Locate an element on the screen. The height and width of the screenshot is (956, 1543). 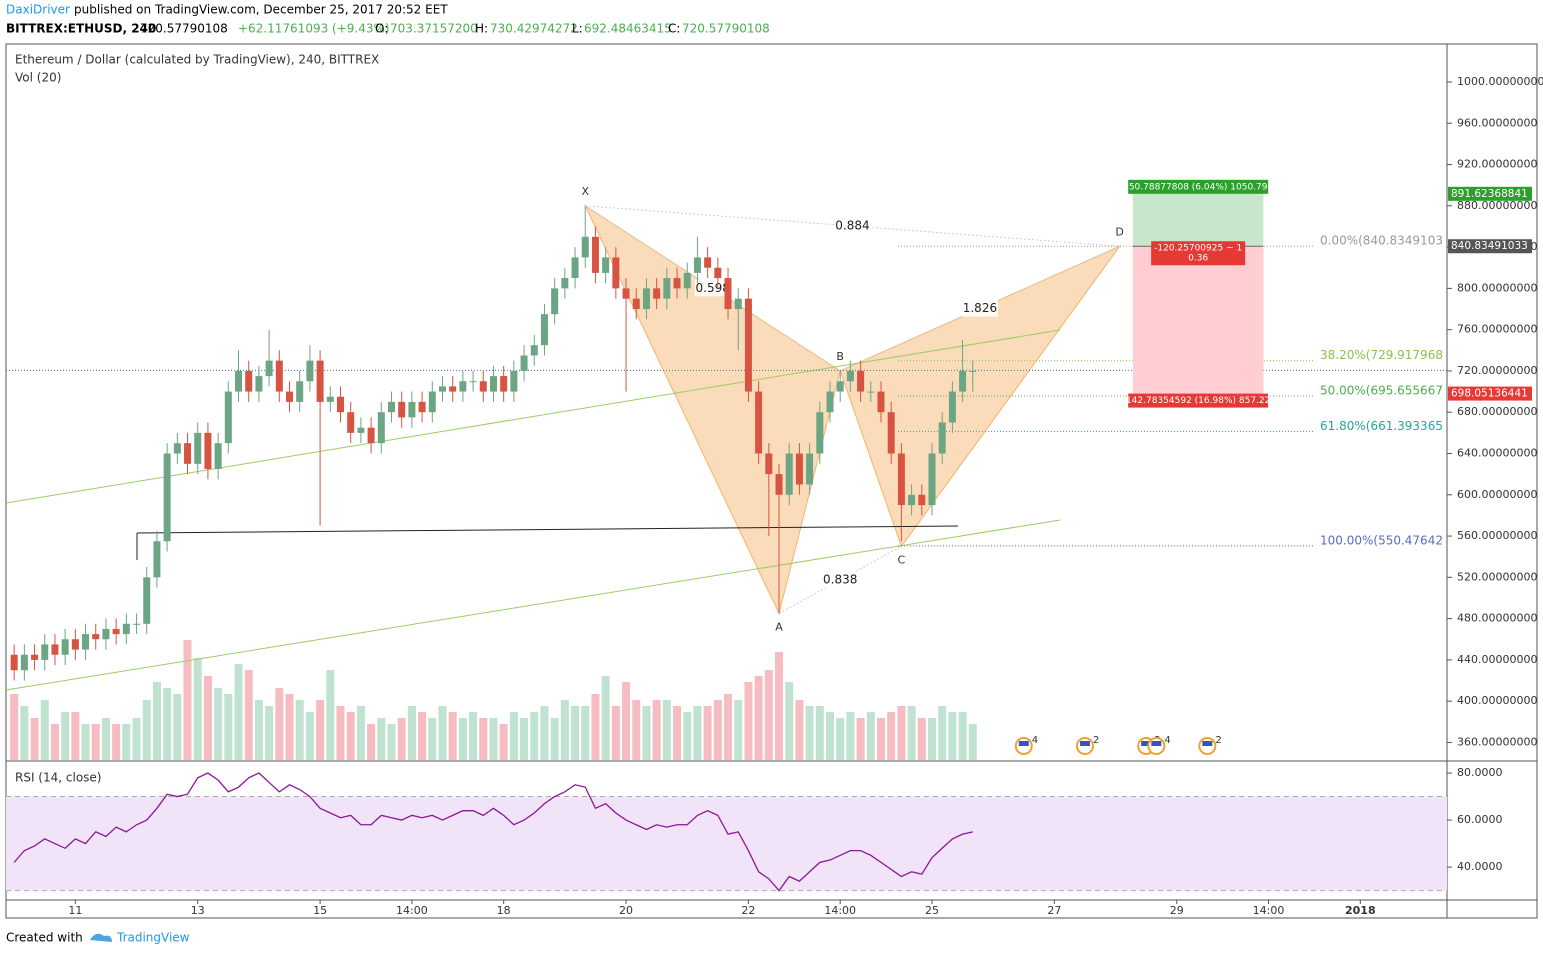
fib-label: 0.00%(840.8349103 is located at coordinates (1381, 241).